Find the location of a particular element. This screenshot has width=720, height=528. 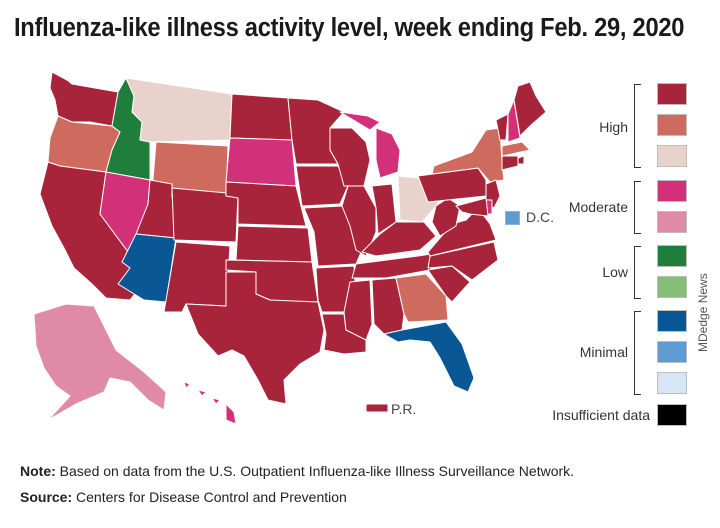

legend-label-high: High is located at coordinates (613, 127).